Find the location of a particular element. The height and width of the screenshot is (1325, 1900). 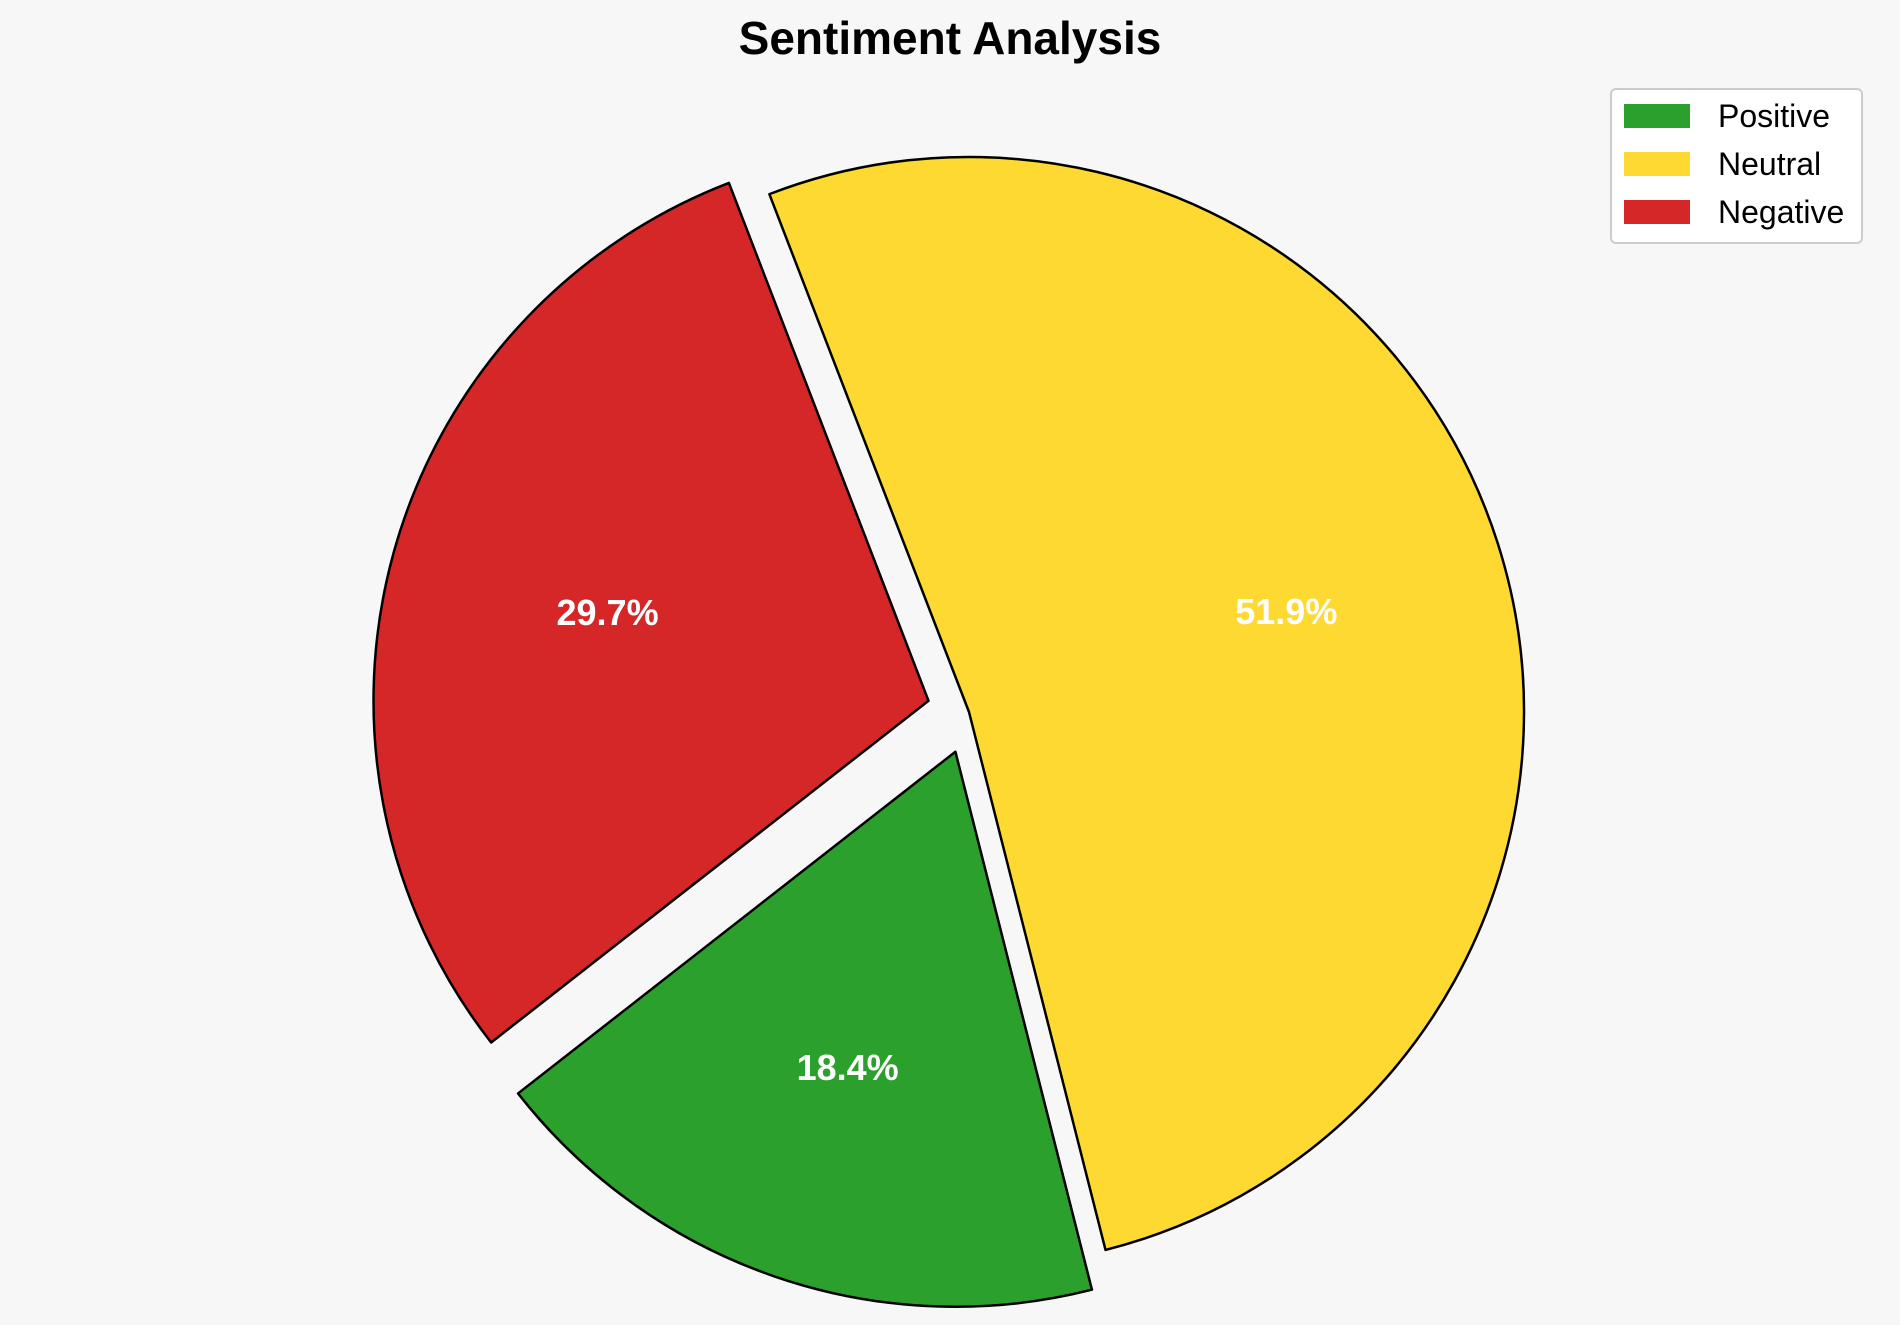

legend-label-neutral: Neutral is located at coordinates (1769, 164).